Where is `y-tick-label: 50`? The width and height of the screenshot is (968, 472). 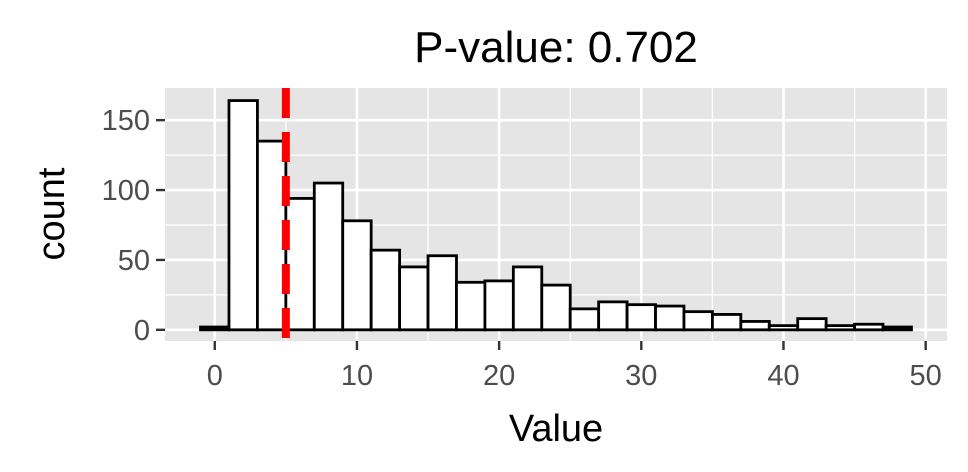 y-tick-label: 50 is located at coordinates (134, 261).